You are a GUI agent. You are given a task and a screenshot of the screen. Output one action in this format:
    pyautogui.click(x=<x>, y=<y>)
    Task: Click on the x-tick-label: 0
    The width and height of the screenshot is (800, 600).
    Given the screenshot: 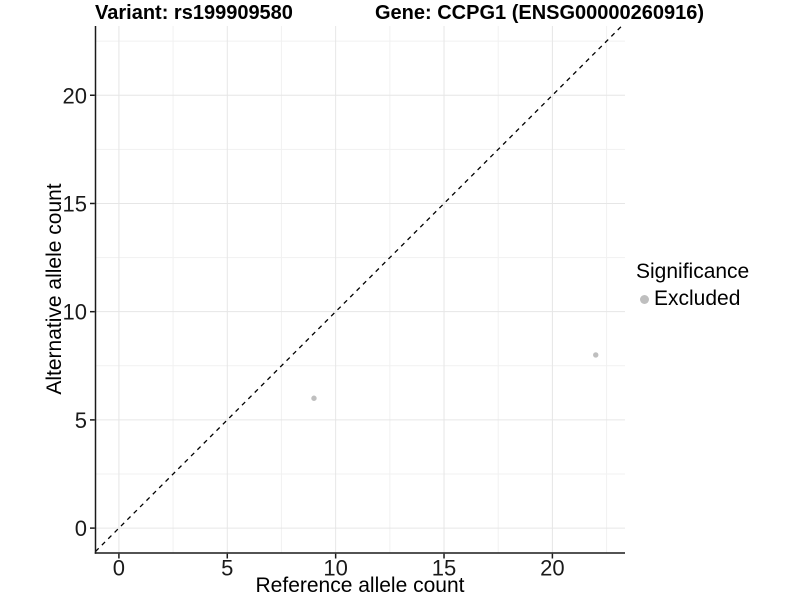 What is the action you would take?
    pyautogui.click(x=119, y=568)
    